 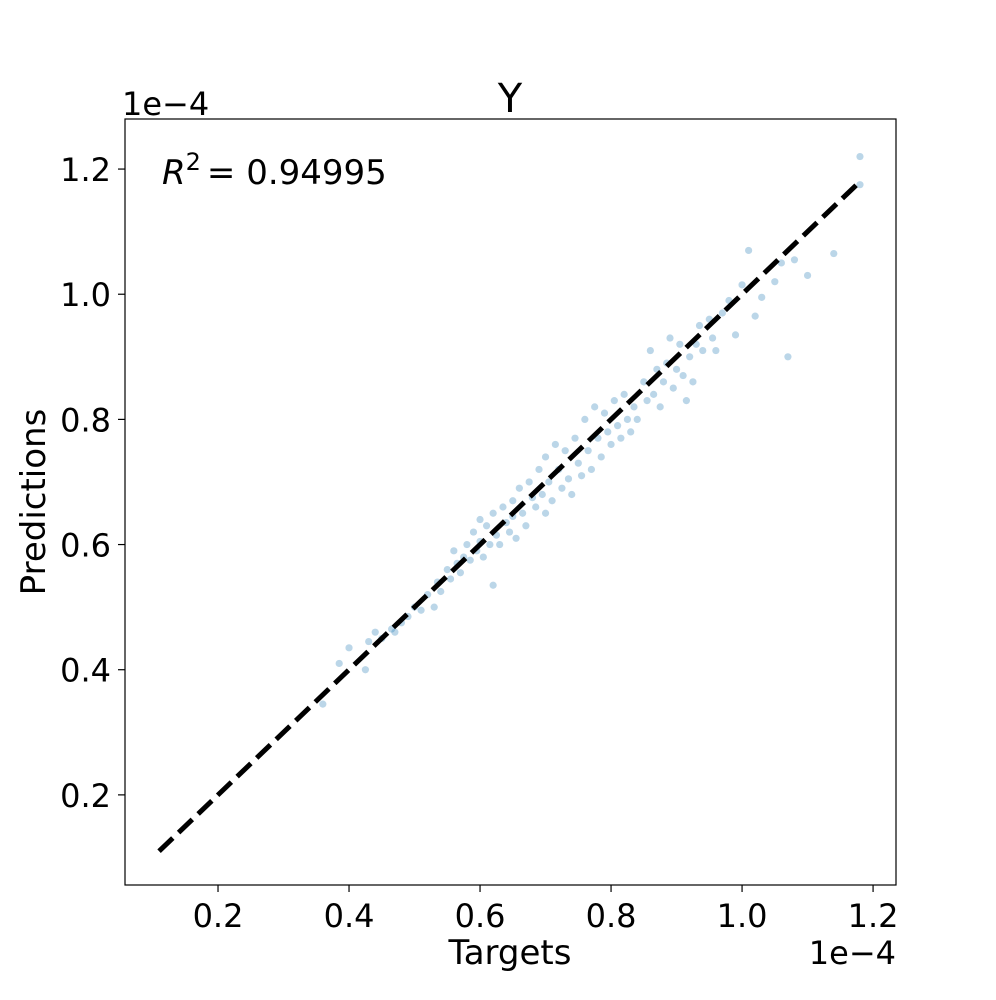 What do you see at coordinates (85, 546) in the screenshot?
I see `y-tick-label: 0.6` at bounding box center [85, 546].